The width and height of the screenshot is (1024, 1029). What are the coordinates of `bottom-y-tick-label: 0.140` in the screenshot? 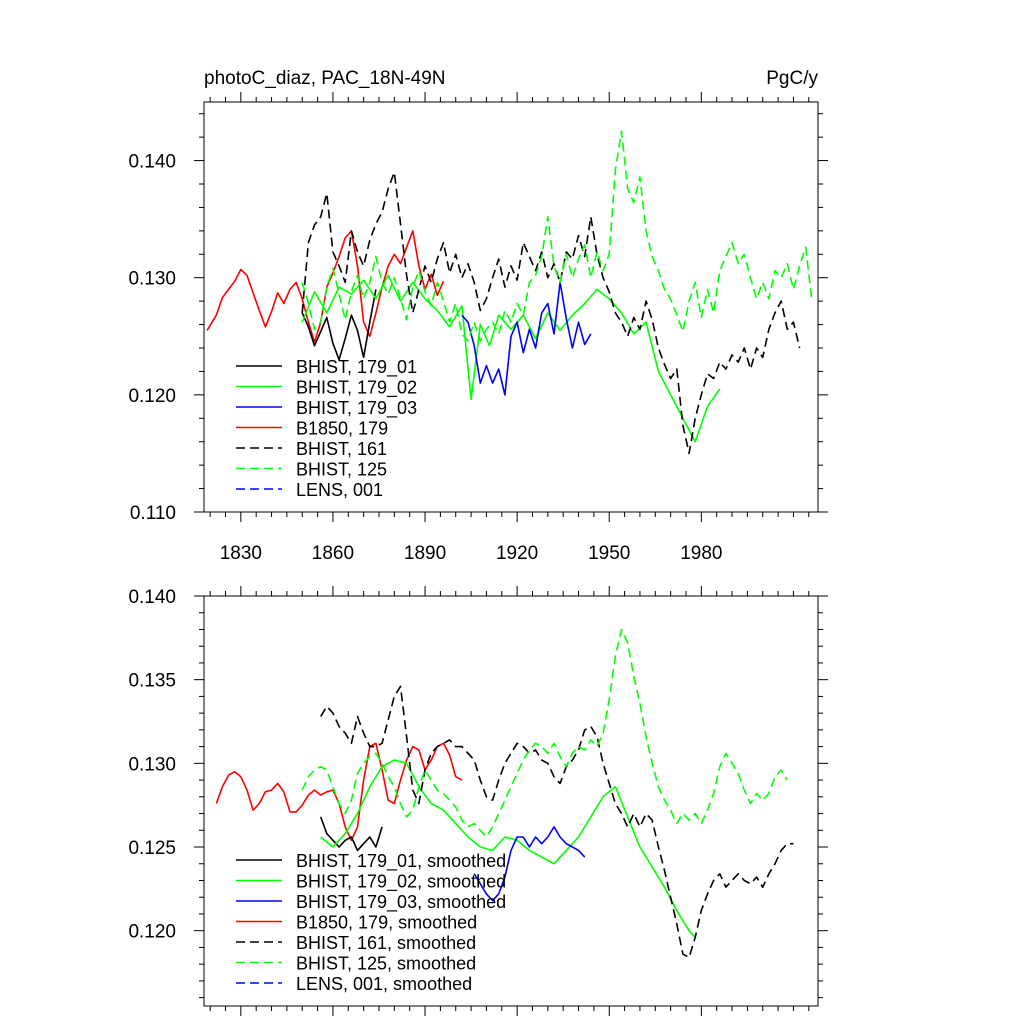 It's located at (152, 597).